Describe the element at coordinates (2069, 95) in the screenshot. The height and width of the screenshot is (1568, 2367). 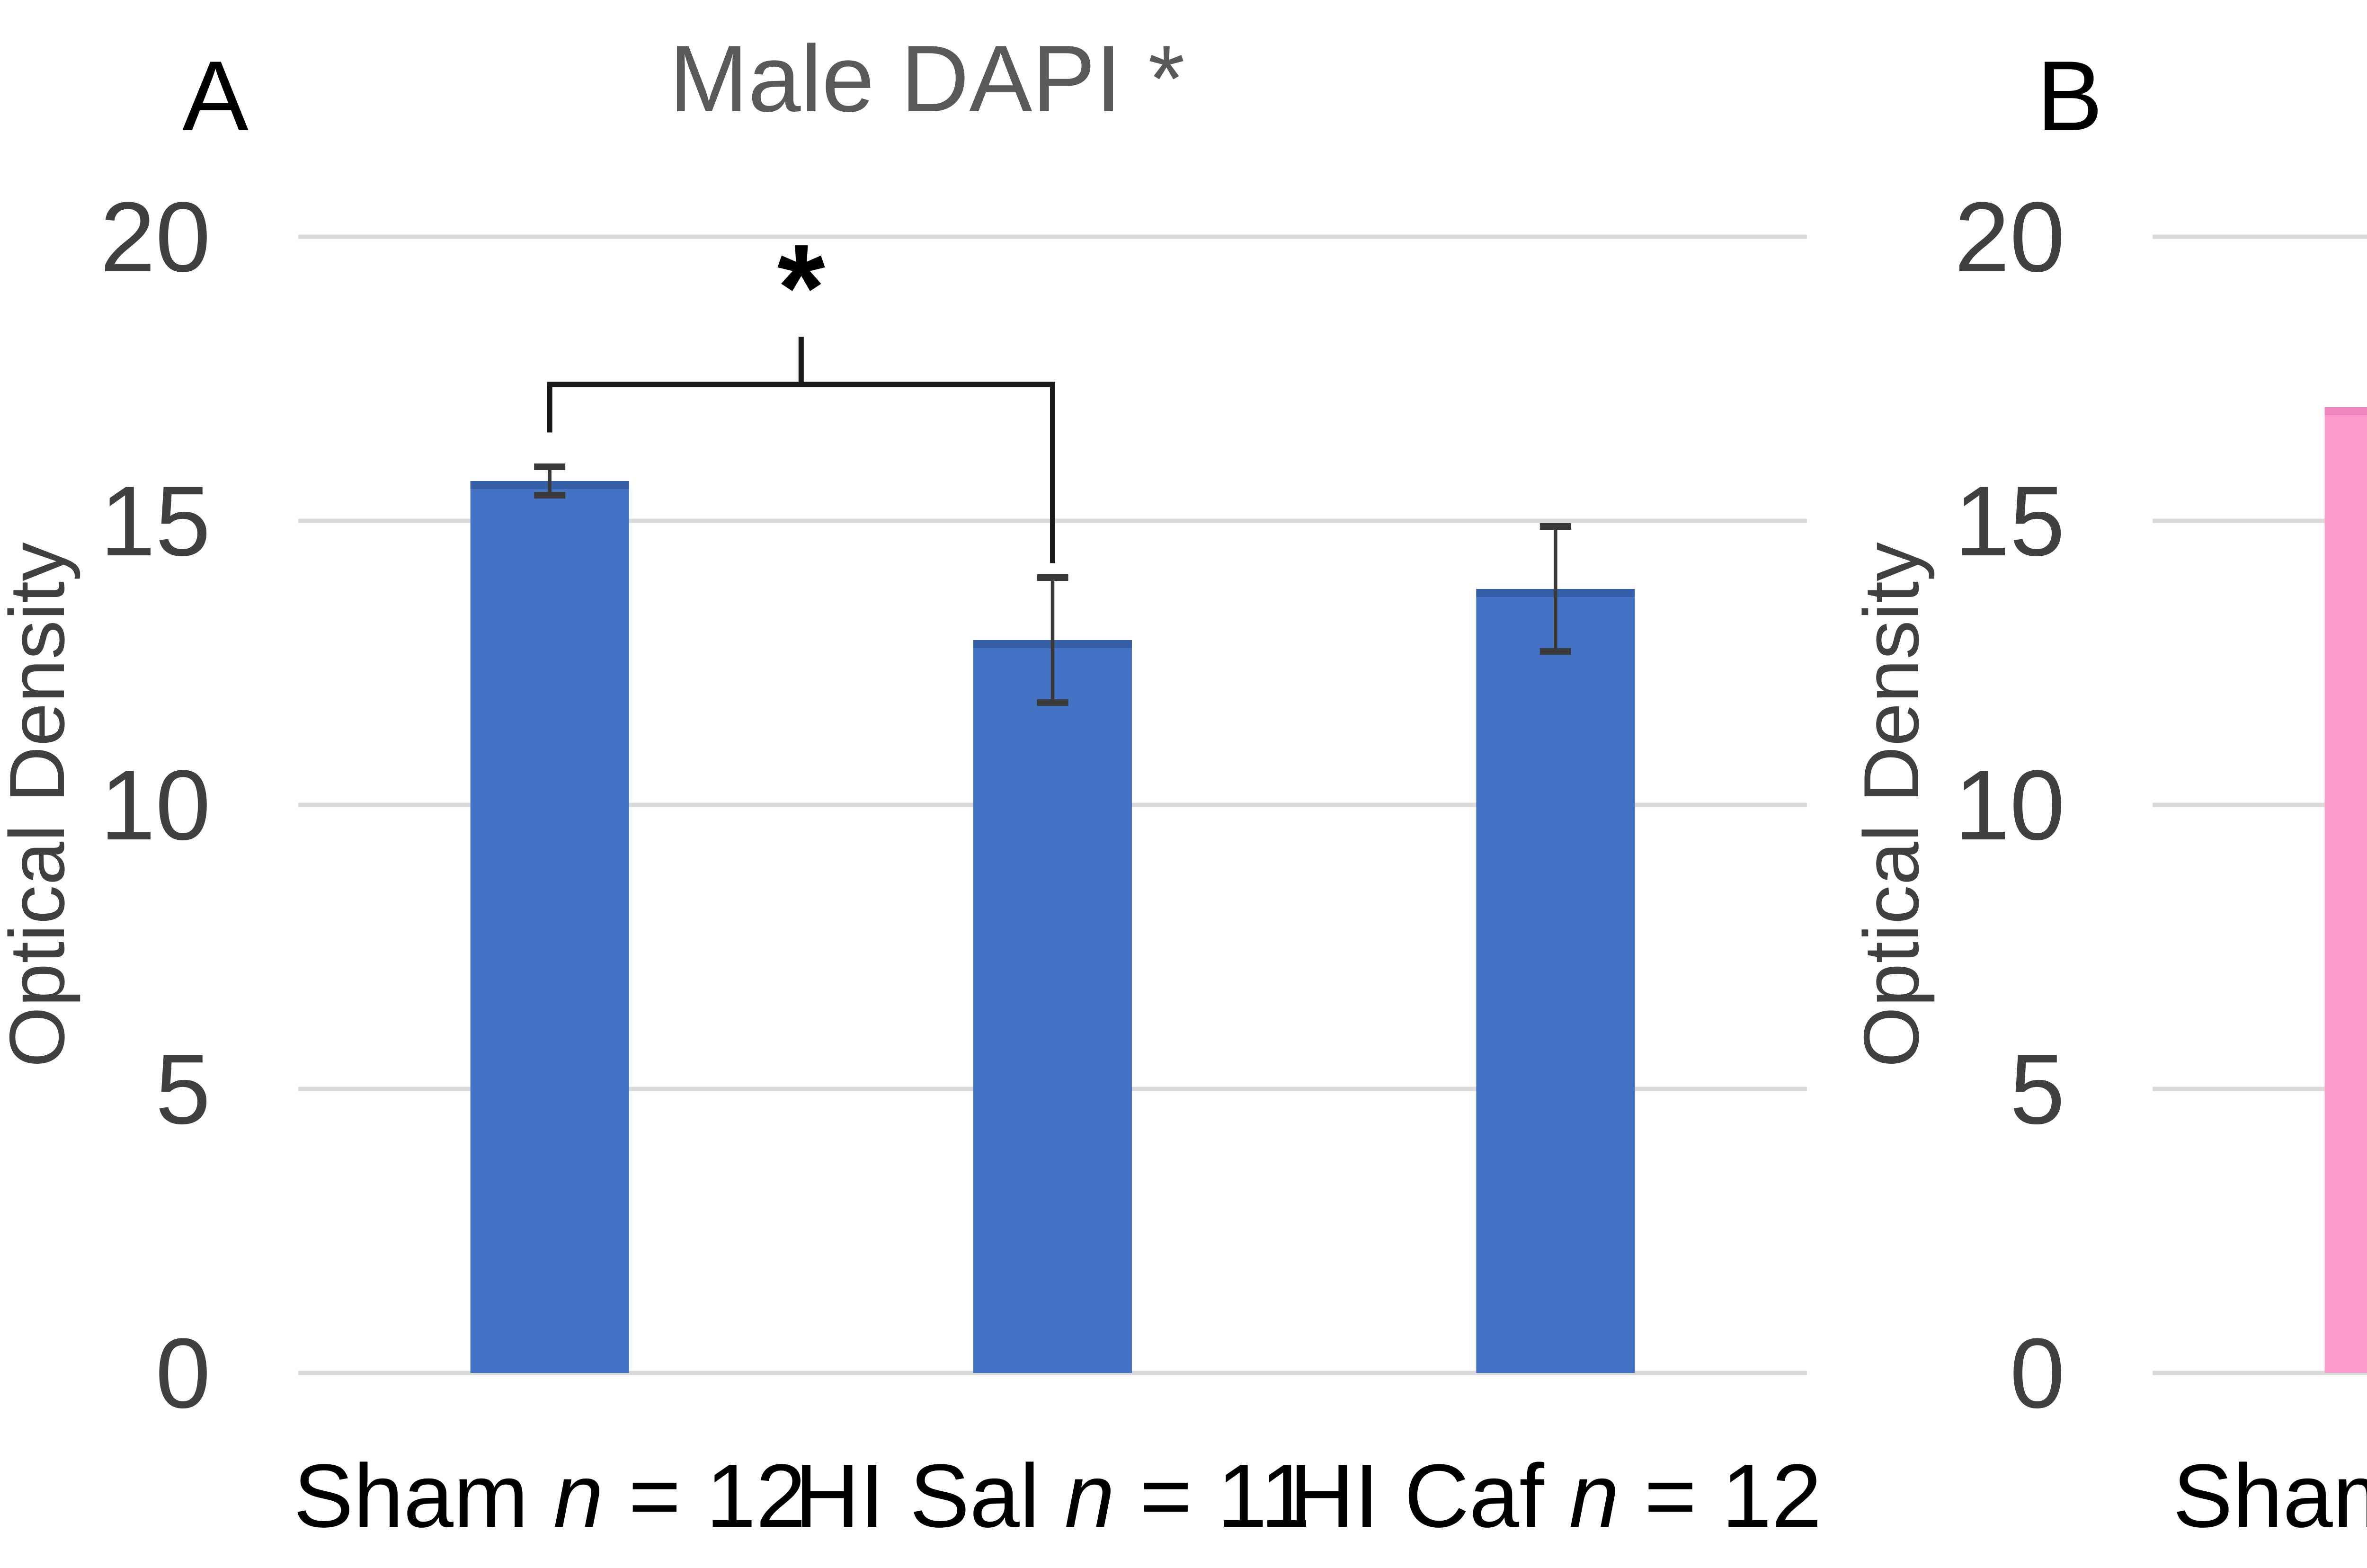
I see `panel-label: B` at that location.